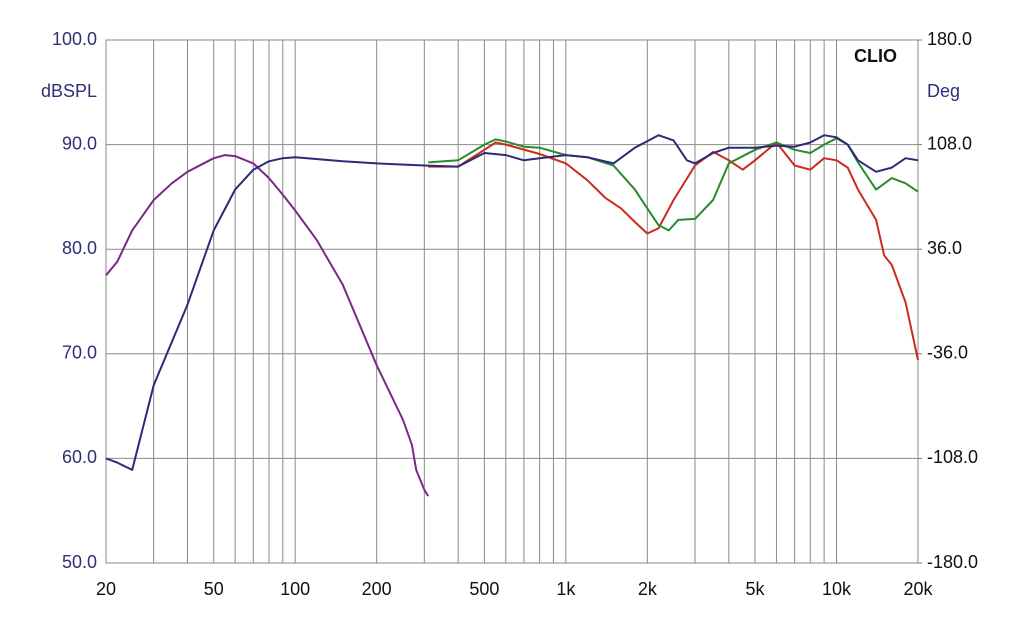 This screenshot has height=627, width=1024. What do you see at coordinates (566, 589) in the screenshot?
I see `x-tick-label: 1k` at bounding box center [566, 589].